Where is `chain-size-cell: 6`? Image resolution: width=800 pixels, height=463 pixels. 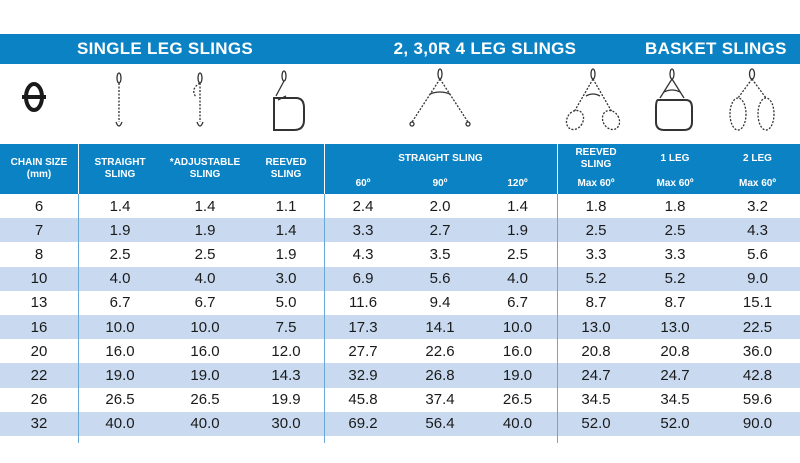
chain-size-cell: 6 is located at coordinates (39, 206).